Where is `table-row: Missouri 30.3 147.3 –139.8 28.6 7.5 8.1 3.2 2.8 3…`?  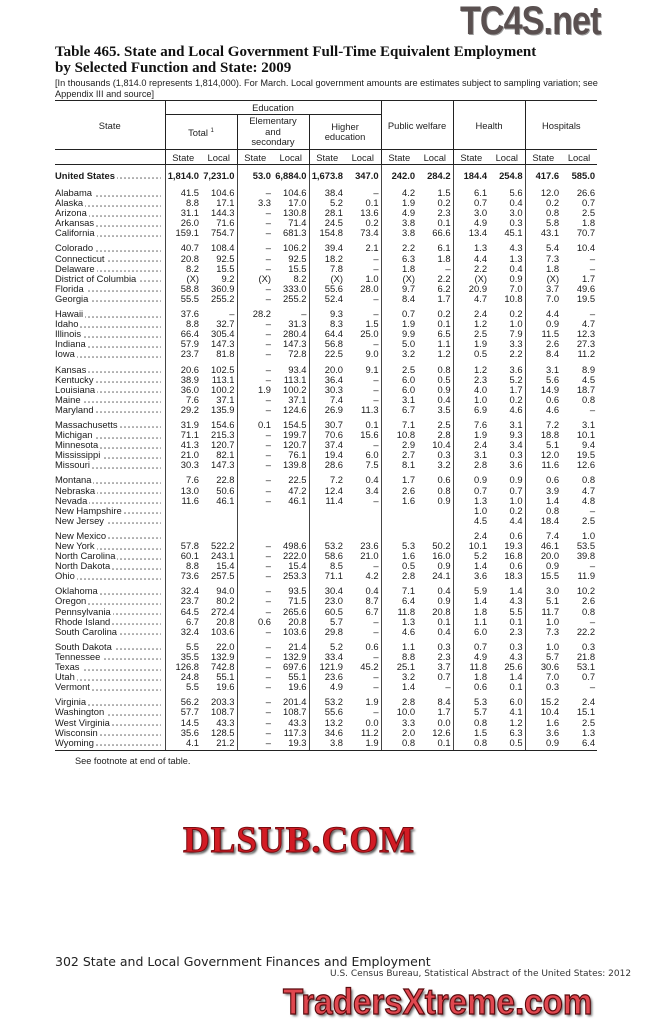
table-row: Missouri 30.3 147.3 –139.8 28.6 7.5 8.1 3.2 2.8 3… is located at coordinates (326, 465).